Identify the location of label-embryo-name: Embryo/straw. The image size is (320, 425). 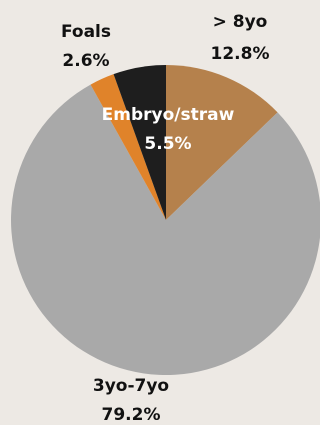
(168, 115).